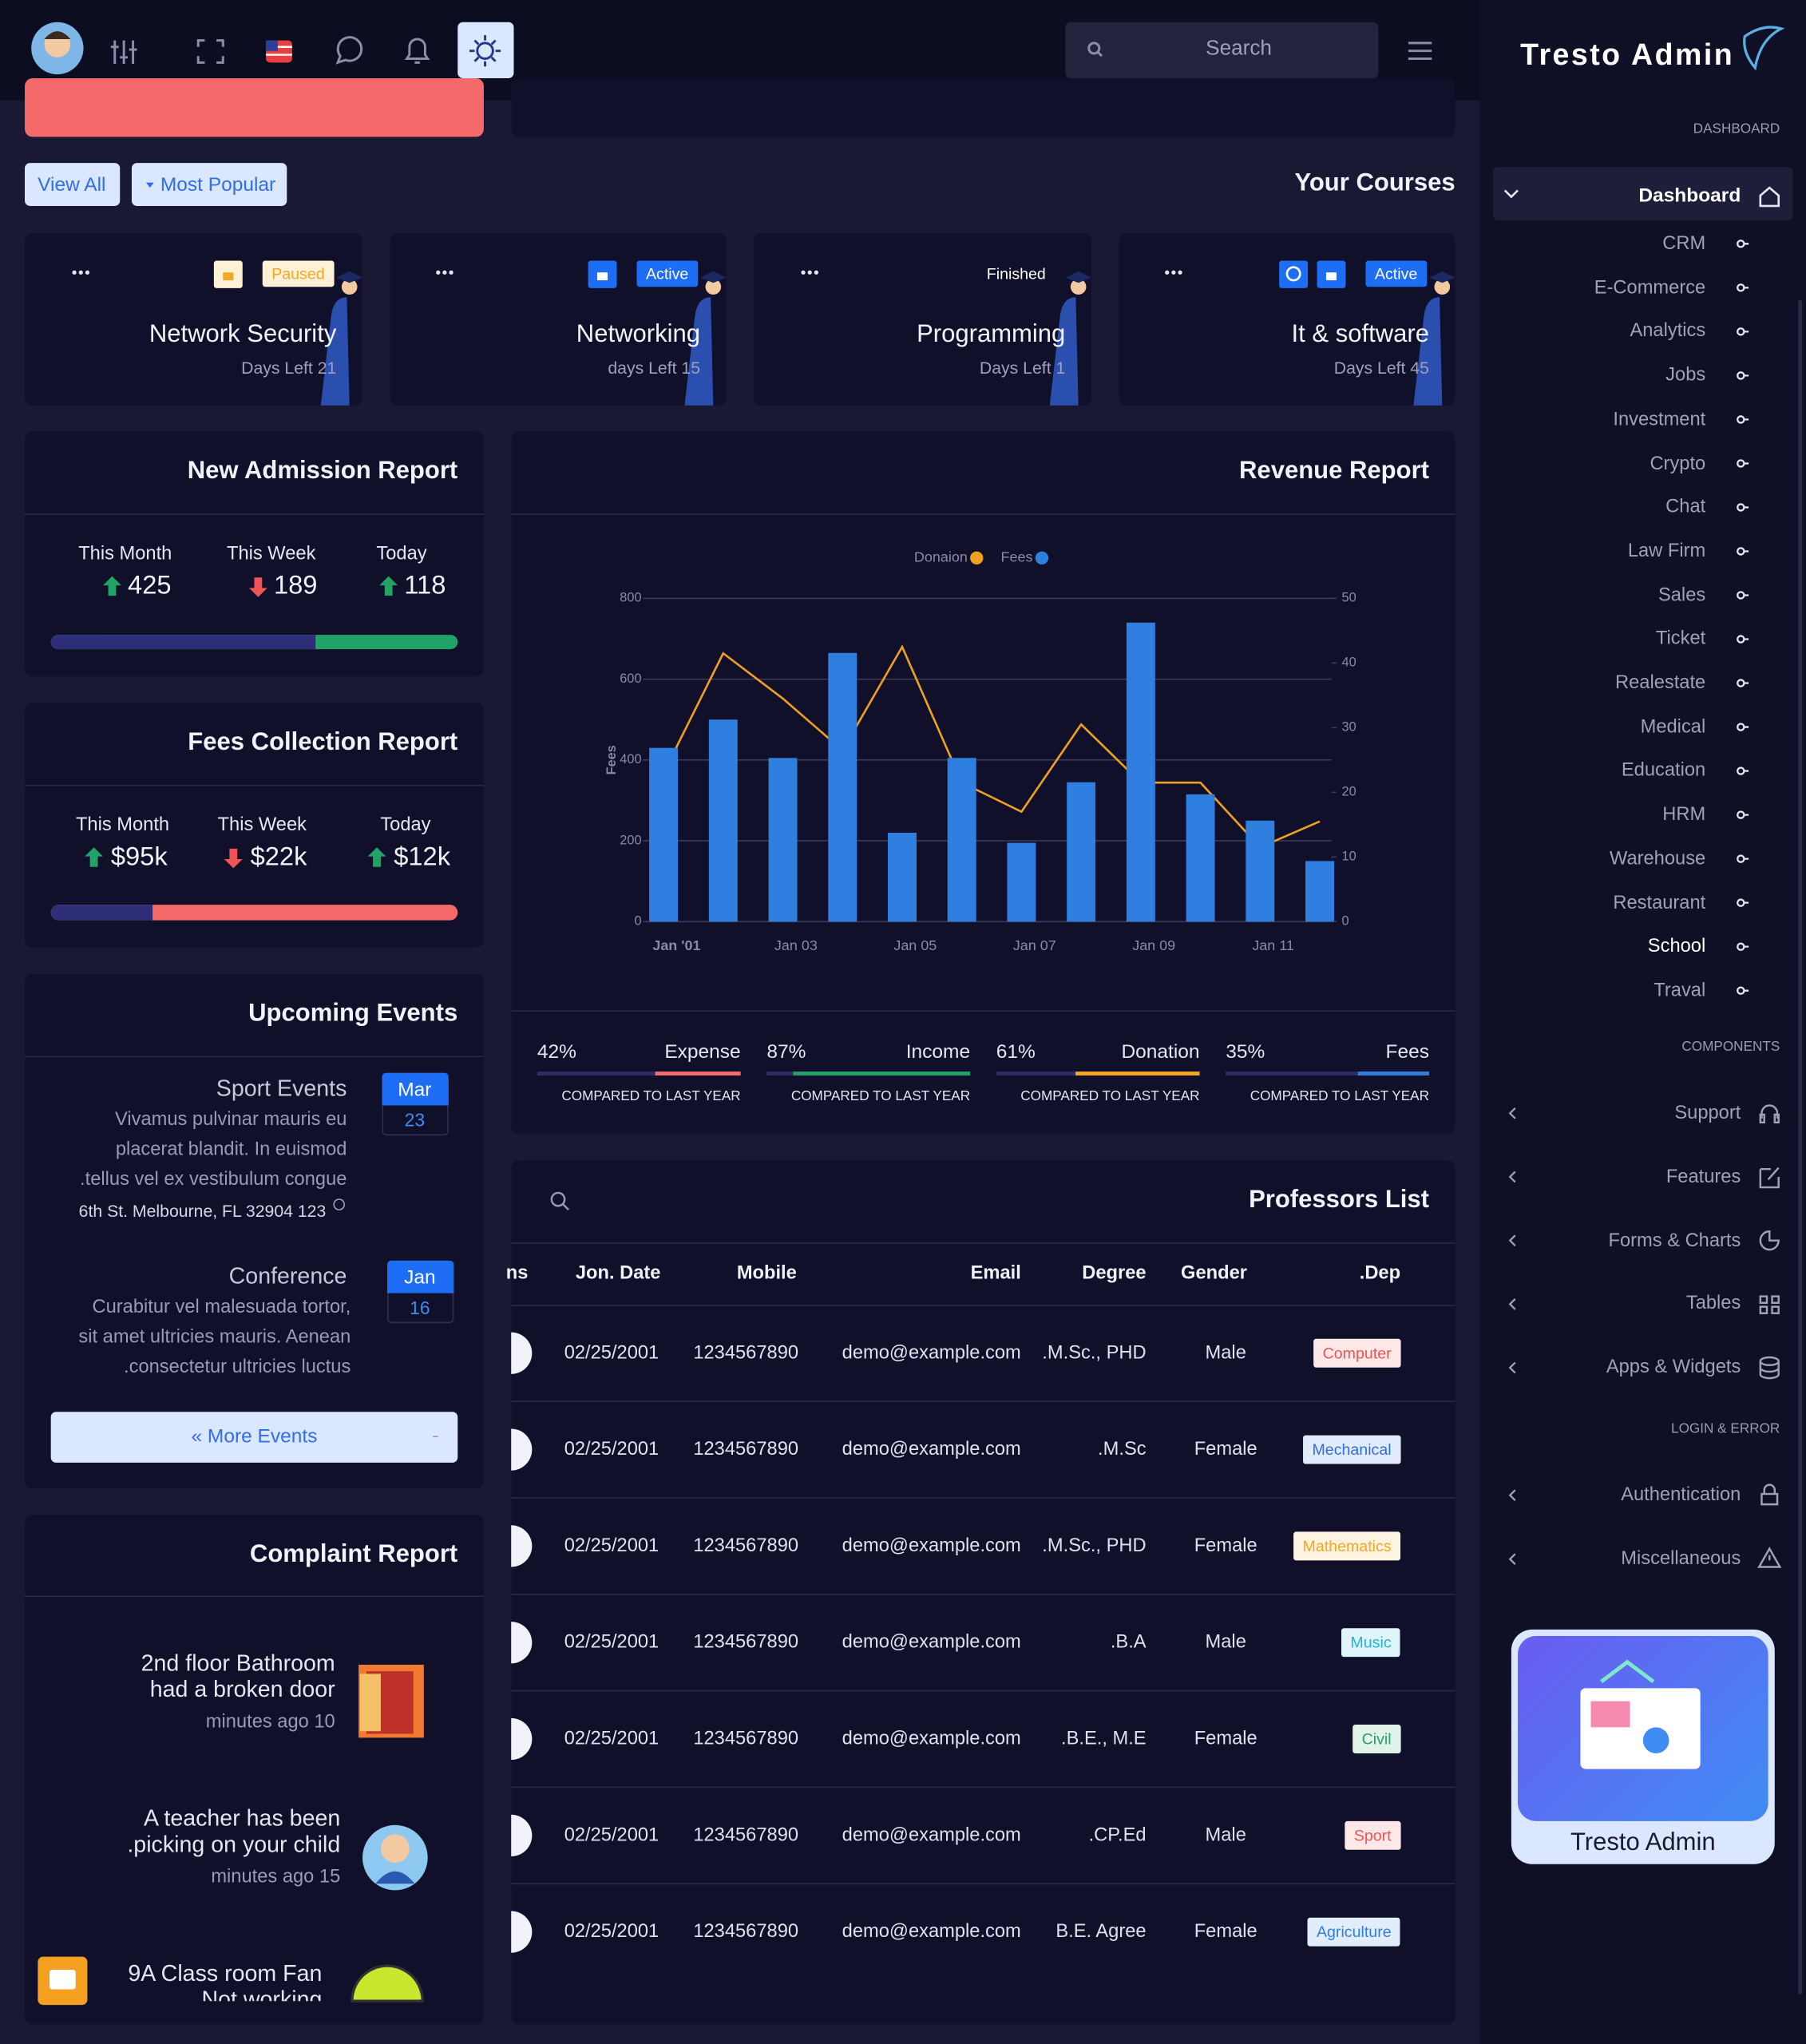 The image size is (1806, 2044). Describe the element at coordinates (1675, 1240) in the screenshot. I see `menu-item: Forms & Charts` at that location.